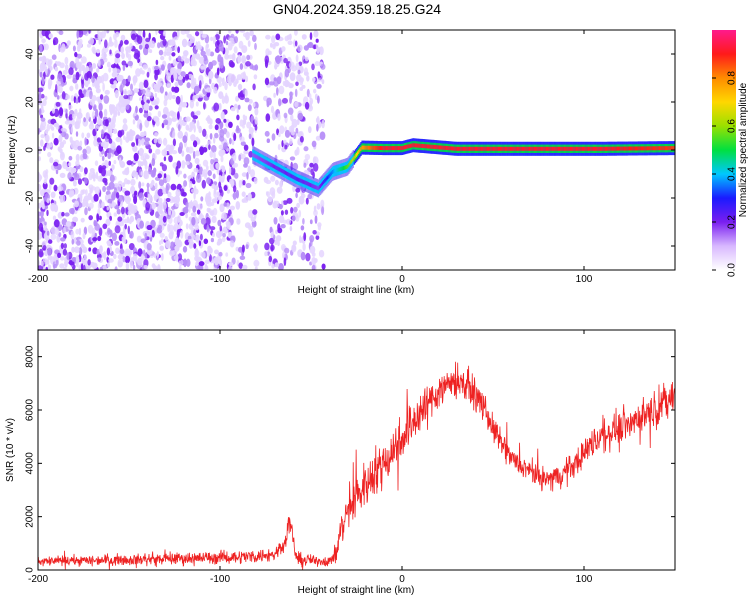 This screenshot has height=605, width=750. I want to click on spectrogram-ylabel: Frequency (Hz), so click(12, 150).